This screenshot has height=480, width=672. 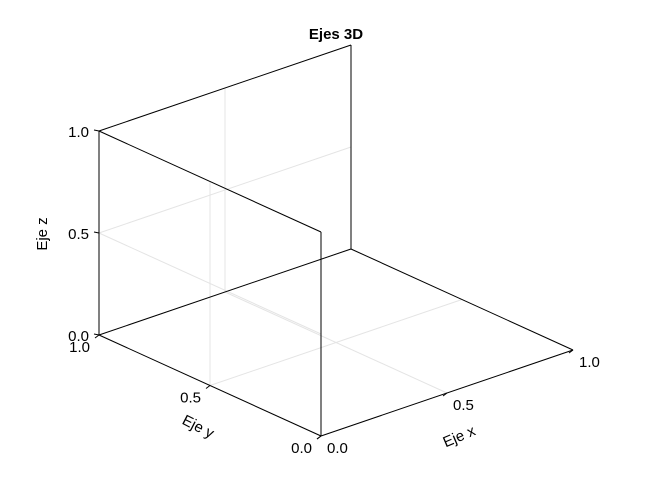 I want to click on frame-edge-floor-right, so click(x=462, y=299).